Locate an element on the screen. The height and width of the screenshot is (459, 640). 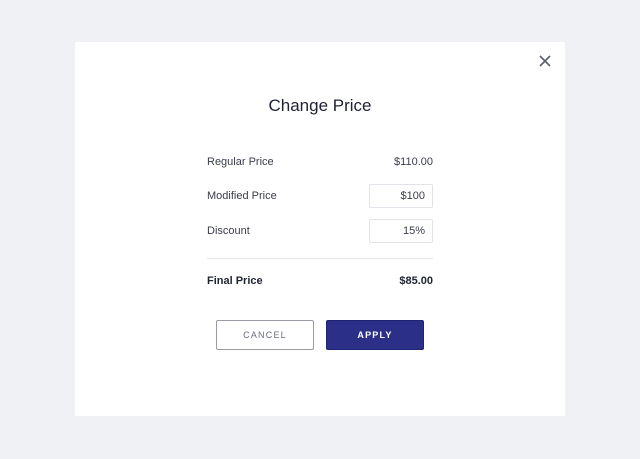
final-price-row: Final Price $85.00 is located at coordinates (320, 281).